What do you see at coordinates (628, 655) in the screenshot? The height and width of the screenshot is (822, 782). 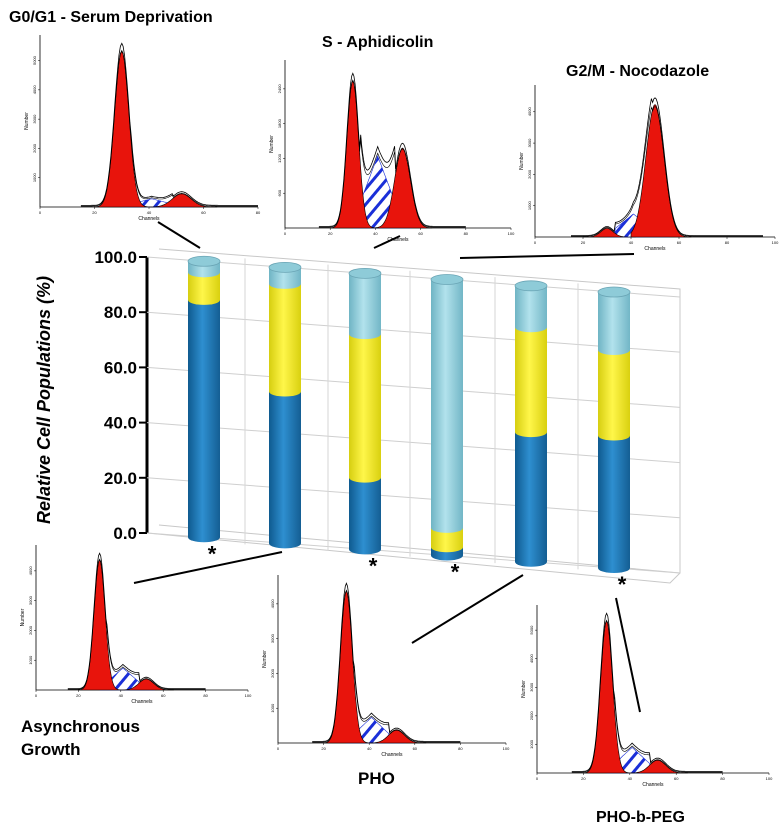 I see `connector-phobpeg` at bounding box center [628, 655].